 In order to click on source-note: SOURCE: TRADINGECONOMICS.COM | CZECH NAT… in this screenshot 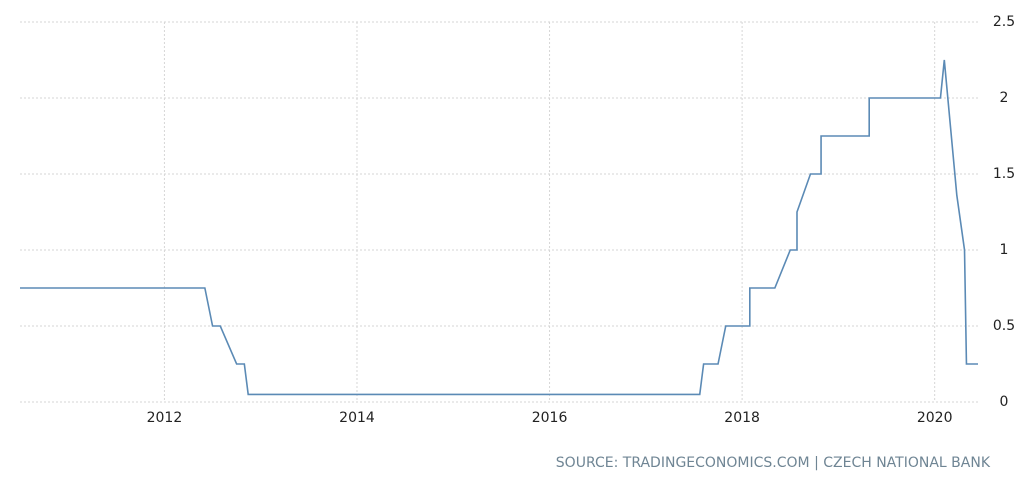, I will do `click(773, 463)`.